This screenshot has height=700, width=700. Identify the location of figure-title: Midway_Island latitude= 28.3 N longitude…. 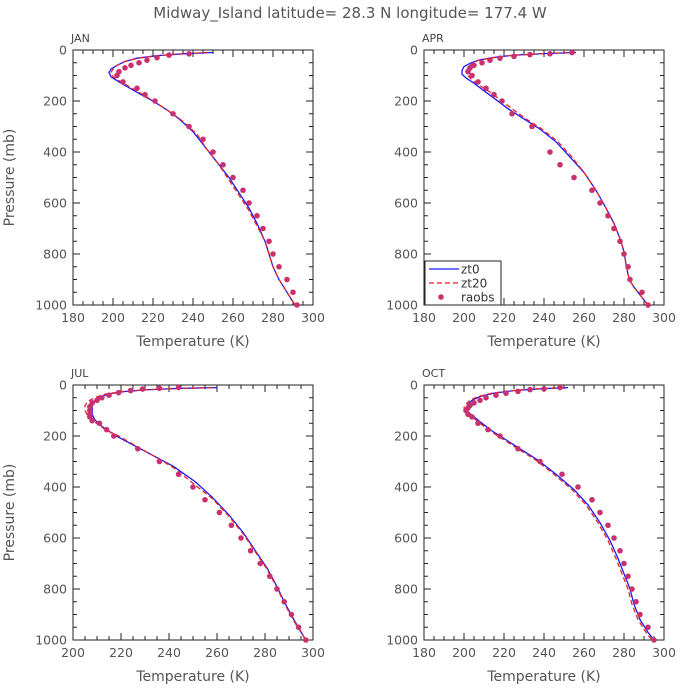
(350, 13).